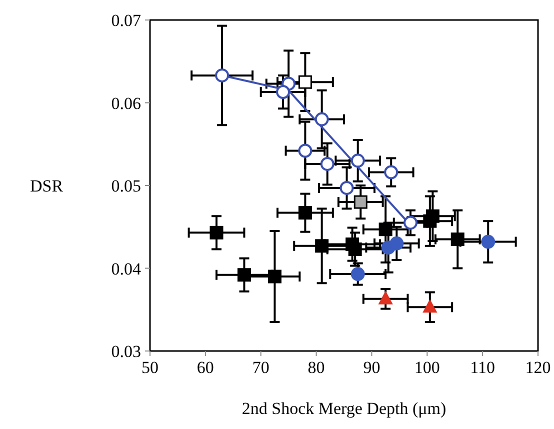 The width and height of the screenshot is (554, 429). Describe the element at coordinates (126, 186) in the screenshot. I see `y-tick-label: 0.05` at that location.